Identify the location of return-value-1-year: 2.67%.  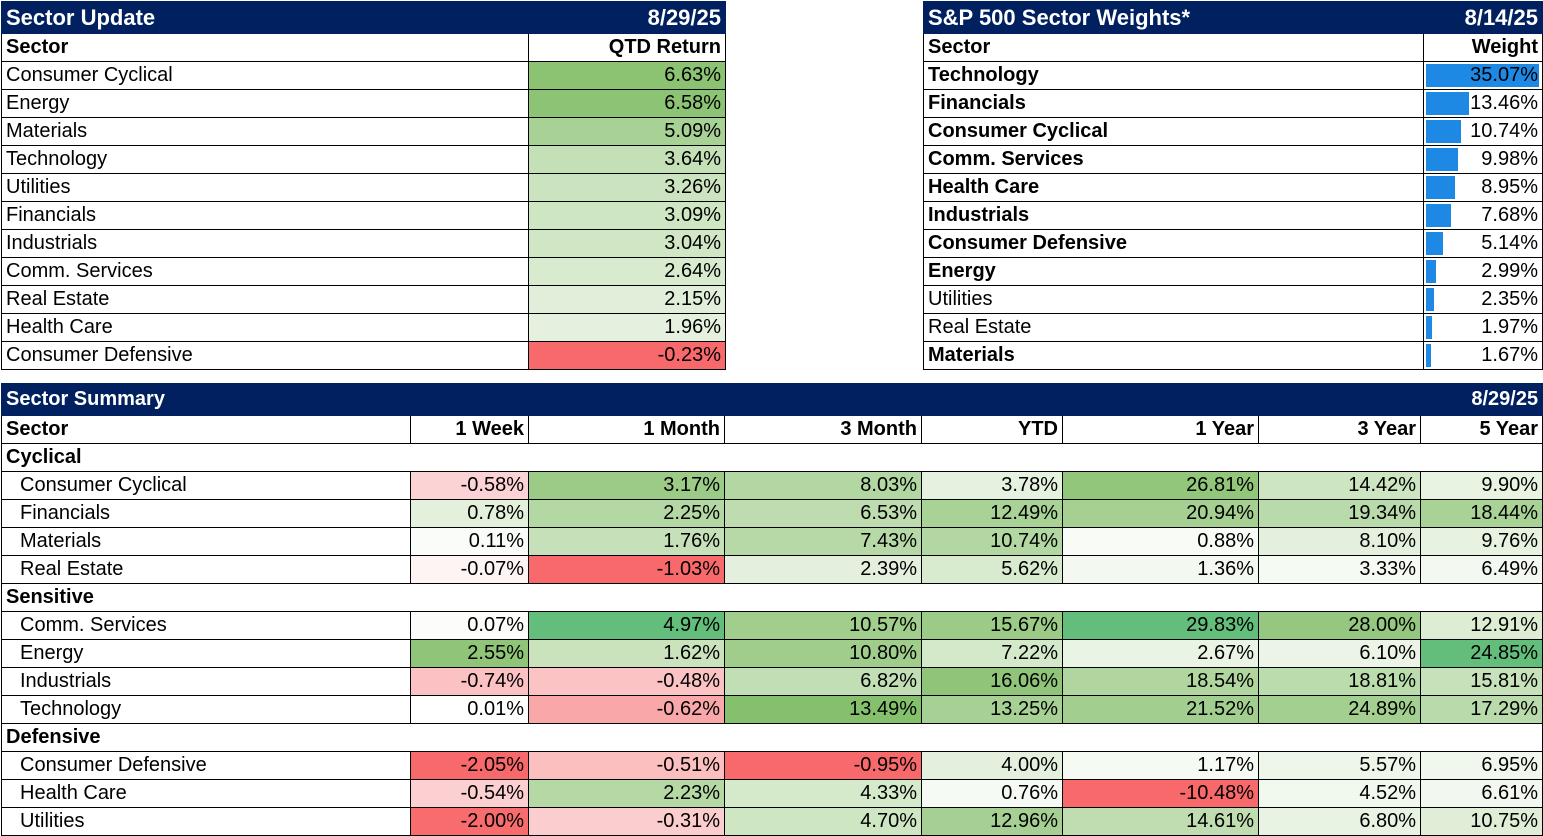
(1160, 653).